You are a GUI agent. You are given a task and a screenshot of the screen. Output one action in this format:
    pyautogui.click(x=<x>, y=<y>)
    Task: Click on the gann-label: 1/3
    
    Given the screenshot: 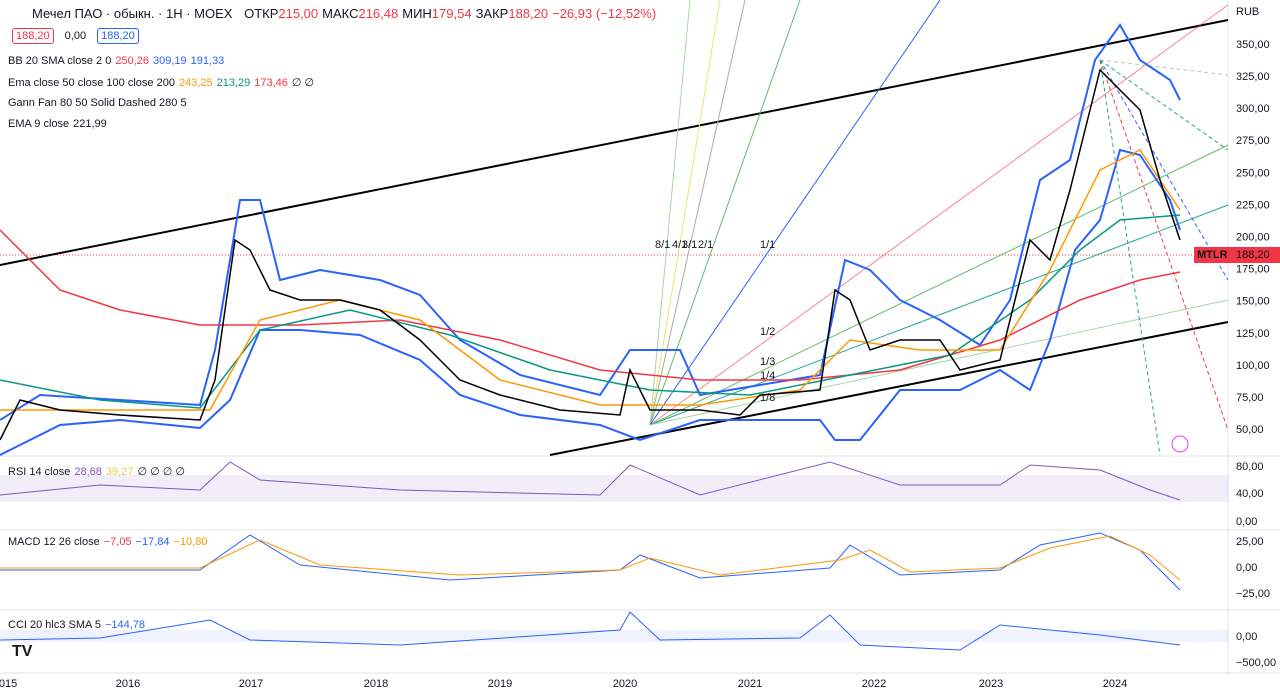 What is the action you would take?
    pyautogui.click(x=767, y=362)
    